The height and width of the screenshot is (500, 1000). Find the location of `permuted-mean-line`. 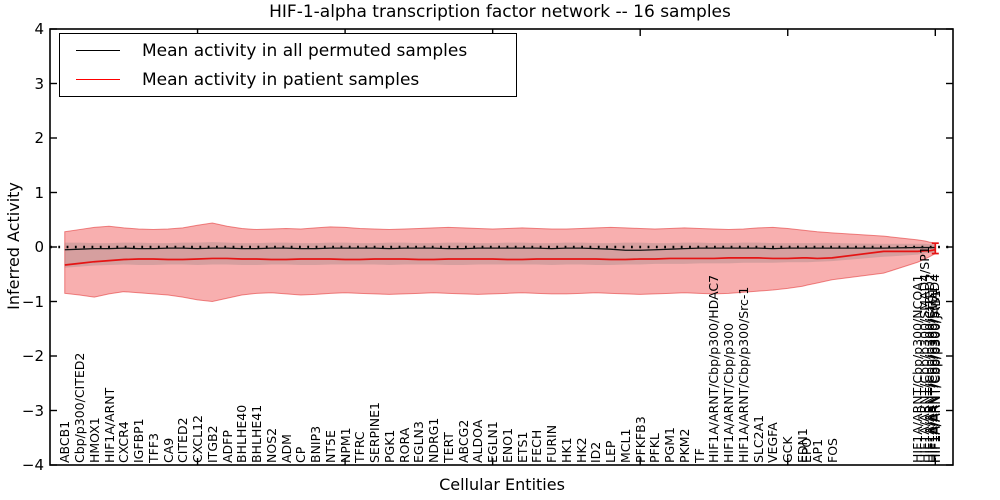

permuted-mean-line is located at coordinates (500, 248).